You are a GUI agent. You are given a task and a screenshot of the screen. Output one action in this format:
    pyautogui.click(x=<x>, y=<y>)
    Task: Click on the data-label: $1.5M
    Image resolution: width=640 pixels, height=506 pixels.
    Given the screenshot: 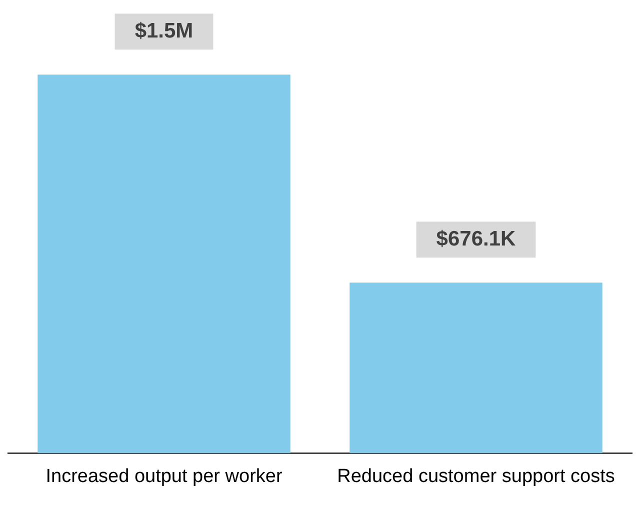 What is the action you would take?
    pyautogui.click(x=164, y=30)
    